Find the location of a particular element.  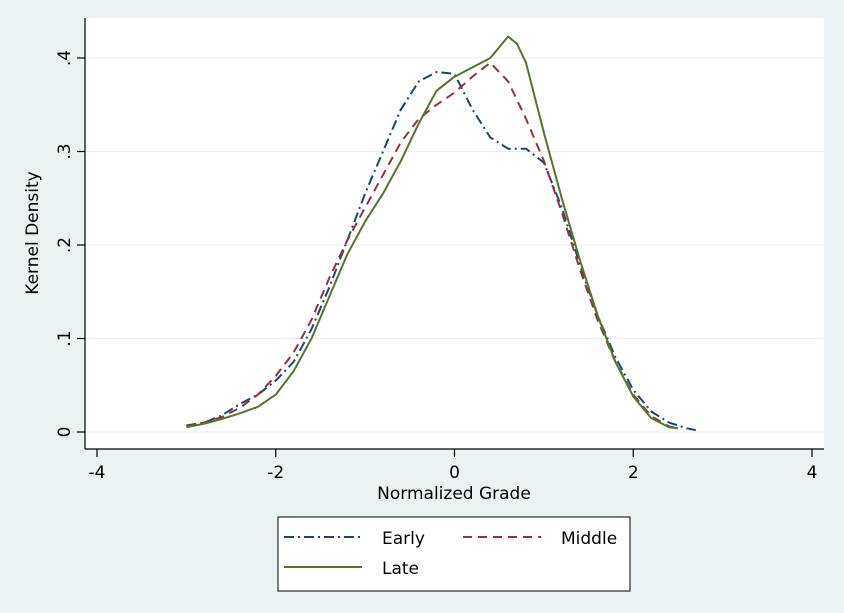

y-tick-label: .1 is located at coordinates (65, 338).